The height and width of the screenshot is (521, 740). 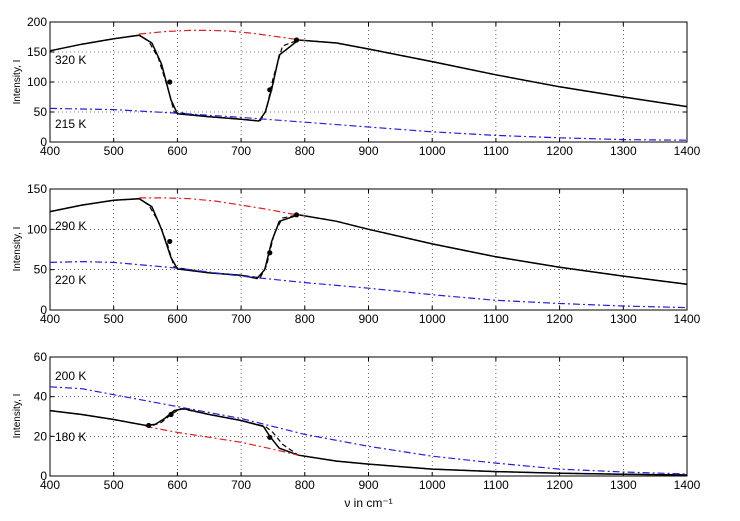 I want to click on temperature-label: 200 K, so click(x=70, y=376).